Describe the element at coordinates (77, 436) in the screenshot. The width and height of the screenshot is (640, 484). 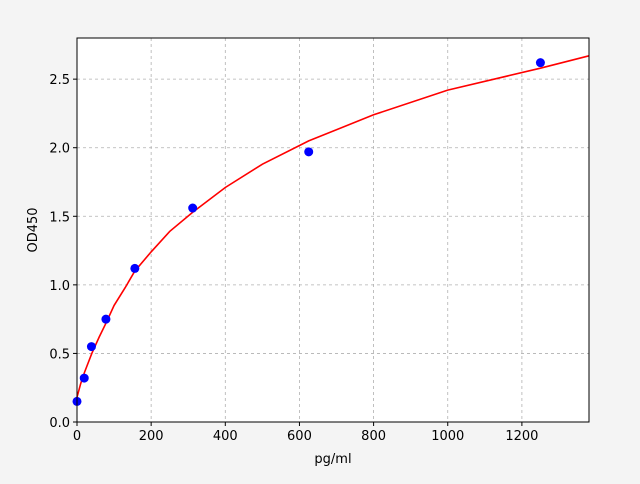
I see `x-tick-label: 0` at that location.